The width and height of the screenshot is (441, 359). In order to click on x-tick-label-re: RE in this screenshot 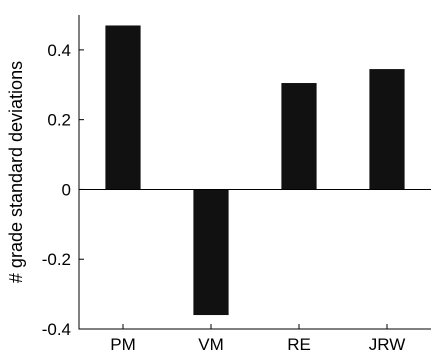, I will do `click(299, 344)`.